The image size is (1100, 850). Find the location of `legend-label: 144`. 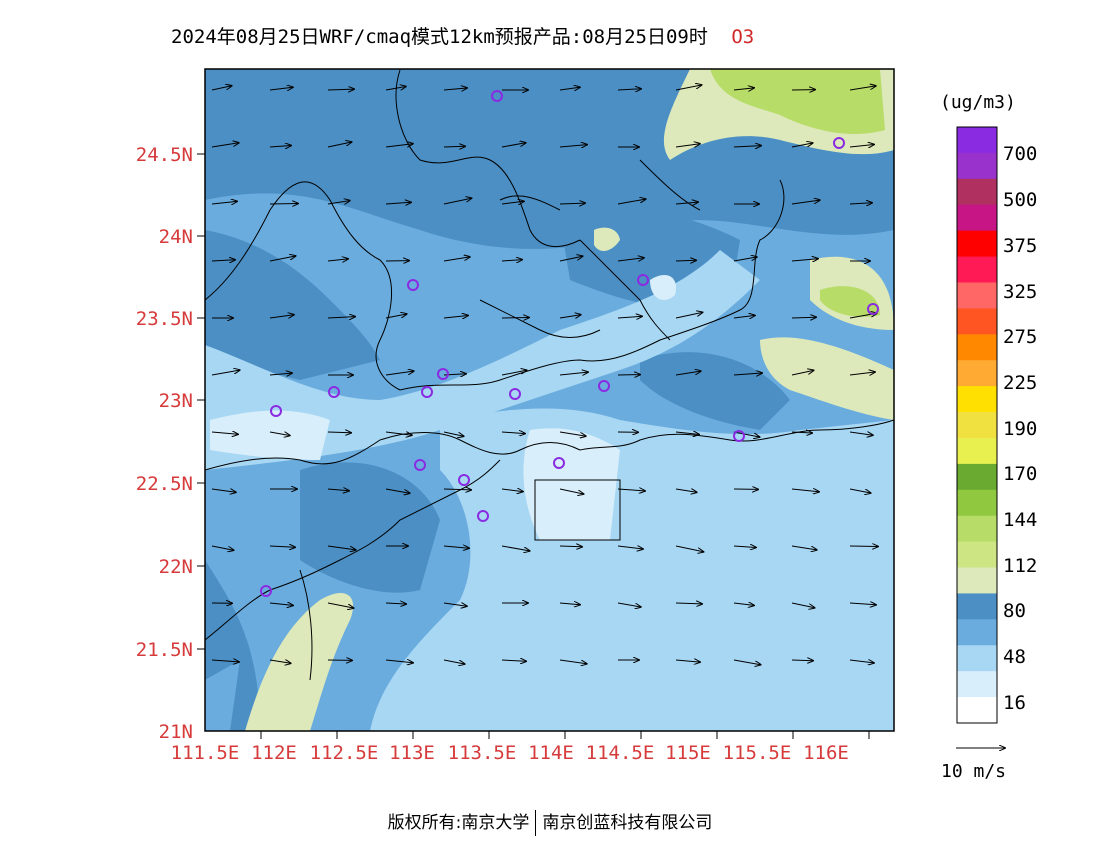

legend-label: 144 is located at coordinates (1020, 520).